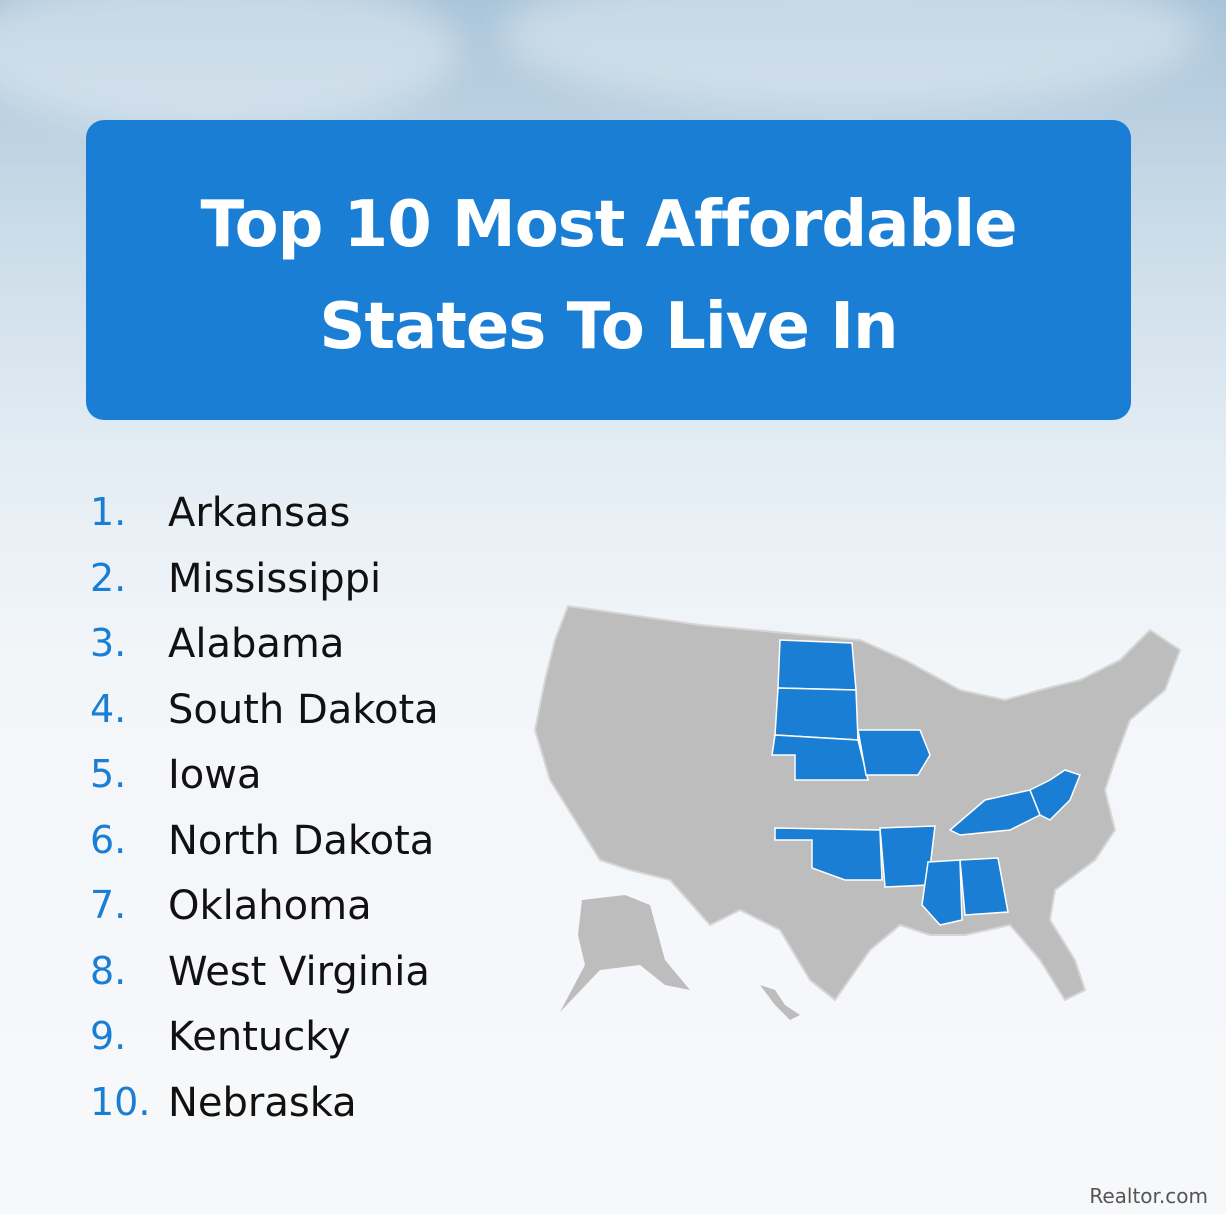 This screenshot has width=1226, height=1214. What do you see at coordinates (259, 1037) in the screenshot?
I see `item-name: Kentucky` at bounding box center [259, 1037].